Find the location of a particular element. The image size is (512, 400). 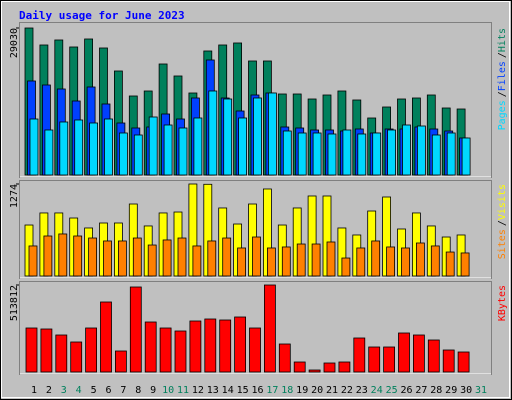

x-tick-label: 4 is located at coordinates (79, 390).